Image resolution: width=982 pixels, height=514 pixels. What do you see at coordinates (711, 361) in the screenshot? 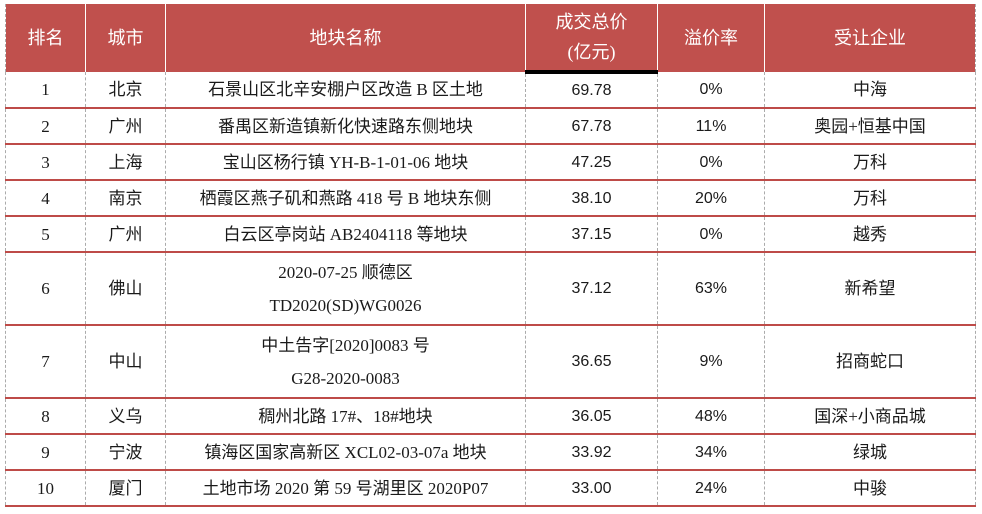
I see `premium-cell: 9%` at bounding box center [711, 361].